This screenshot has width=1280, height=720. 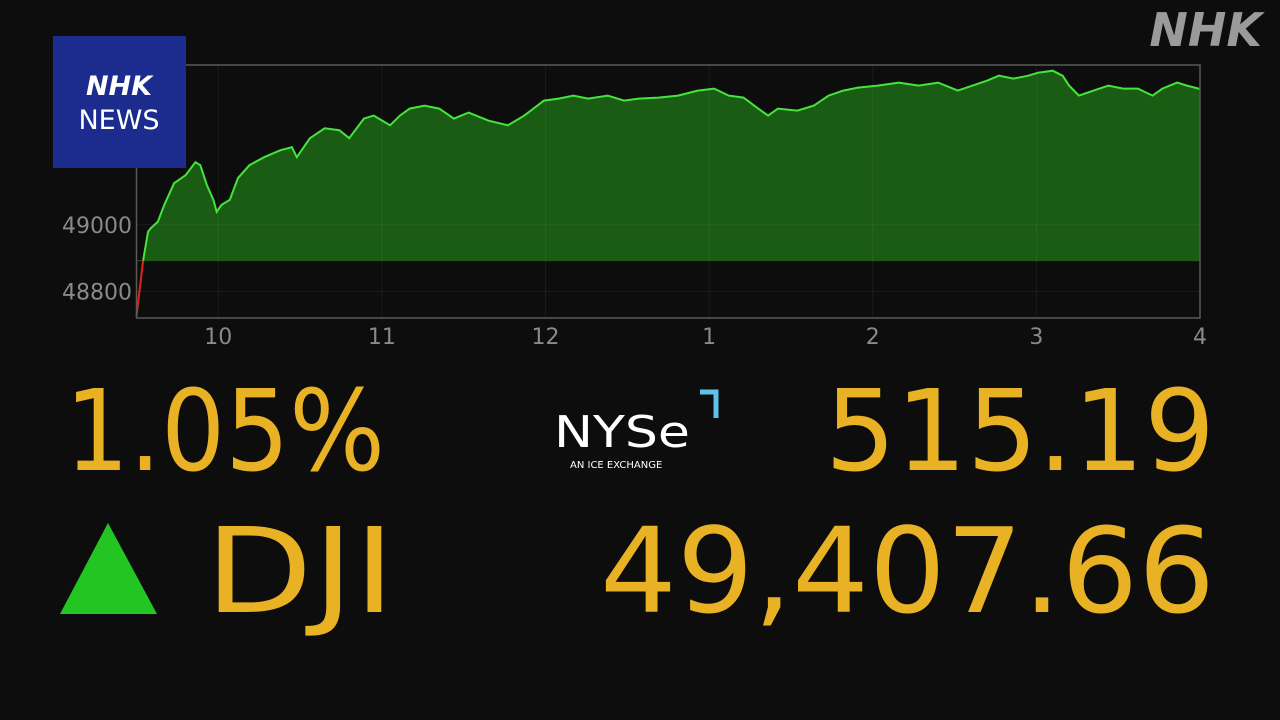 I want to click on exchange-logo-corner, so click(x=709, y=403).